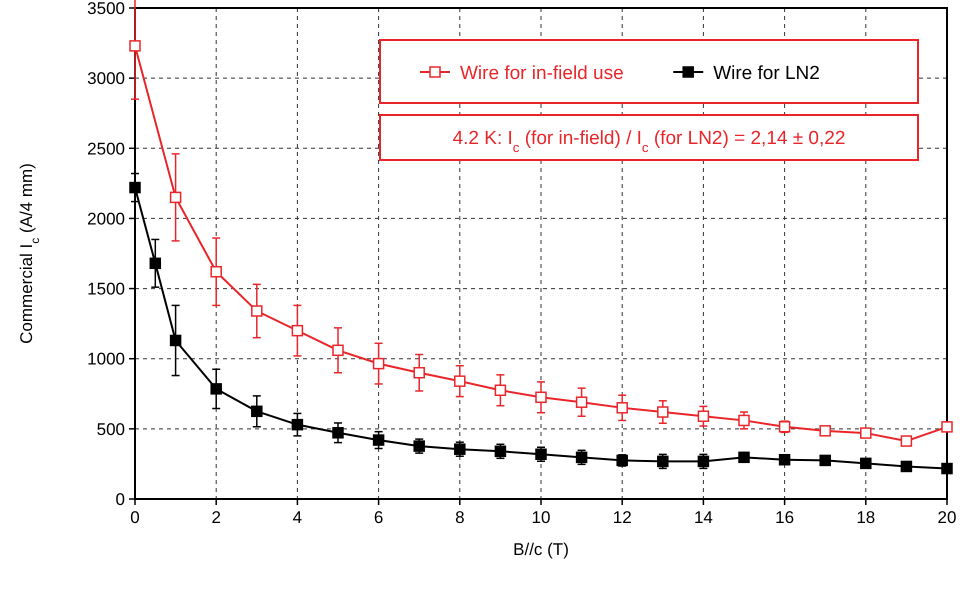 Image resolution: width=962 pixels, height=589 pixels. I want to click on y-tick-label: 2000, so click(106, 218).